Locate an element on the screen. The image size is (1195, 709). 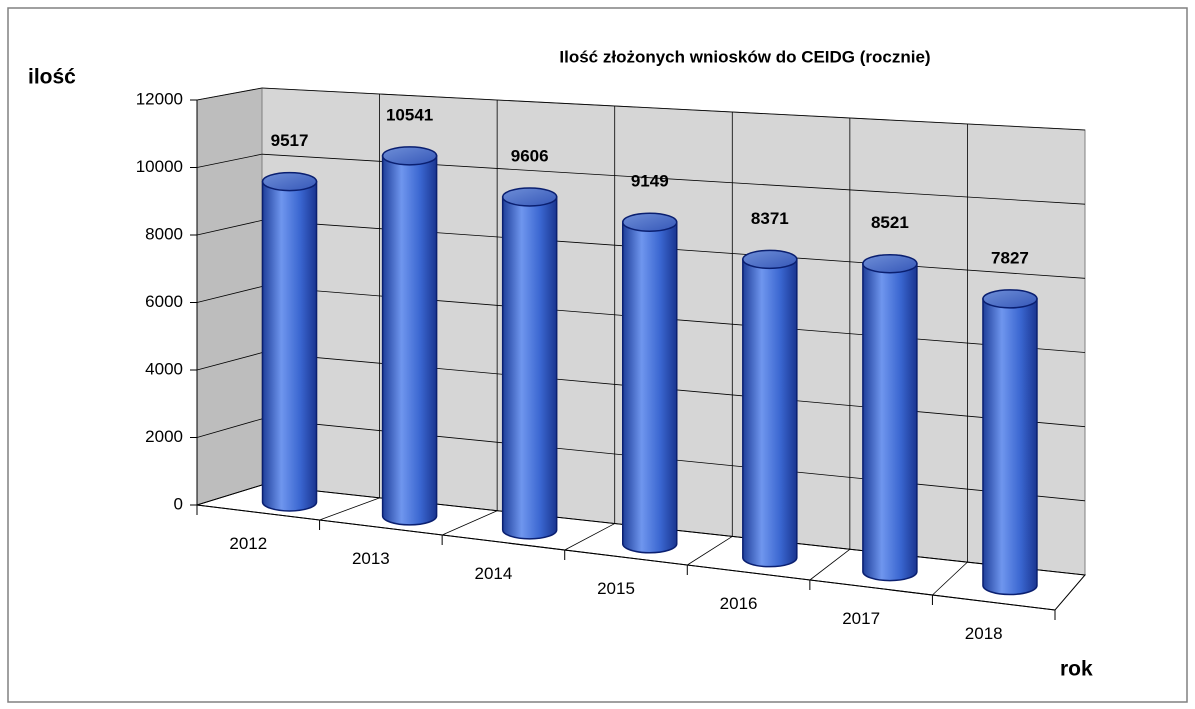
value-label: 8521 is located at coordinates (890, 222).